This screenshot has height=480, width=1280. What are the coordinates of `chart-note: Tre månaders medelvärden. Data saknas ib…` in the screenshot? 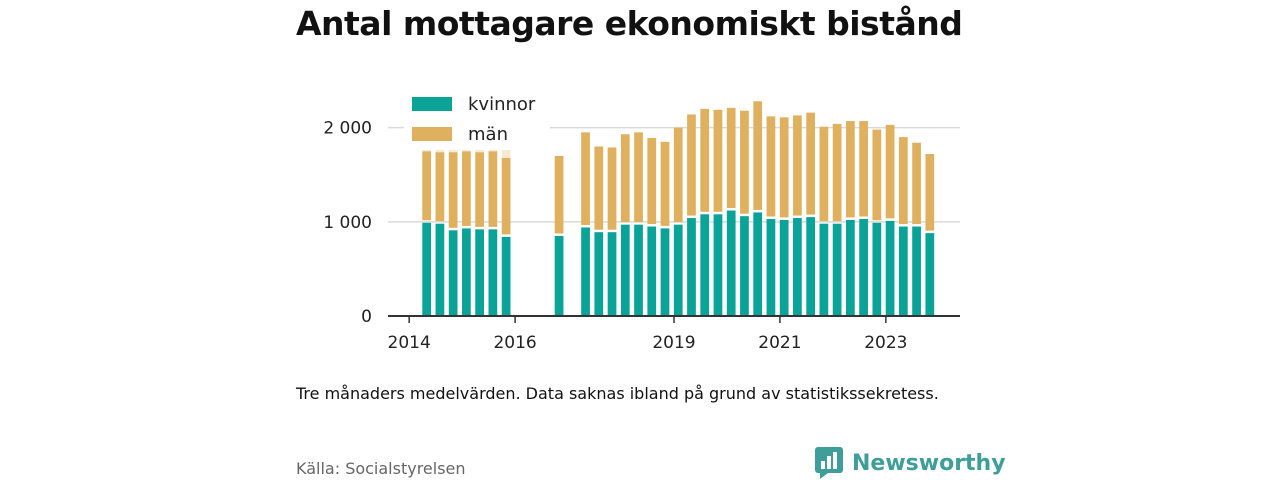 It's located at (617, 393).